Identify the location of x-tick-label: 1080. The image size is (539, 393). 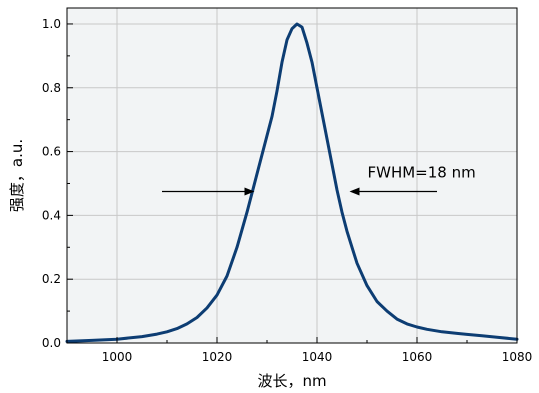
(517, 357).